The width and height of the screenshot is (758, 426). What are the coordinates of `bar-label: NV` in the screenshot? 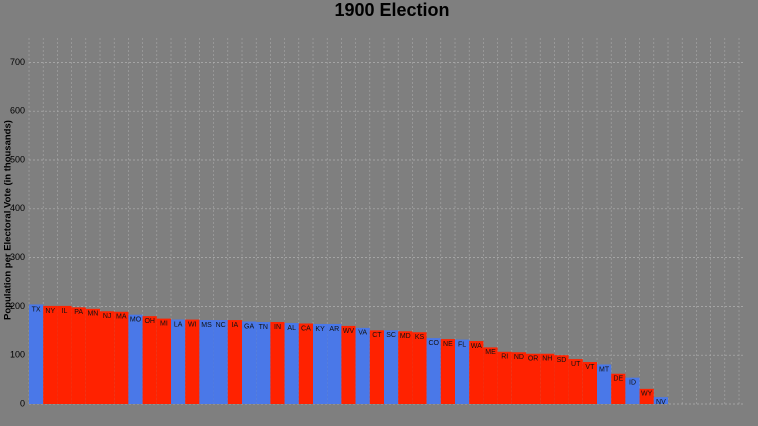 It's located at (661, 402).